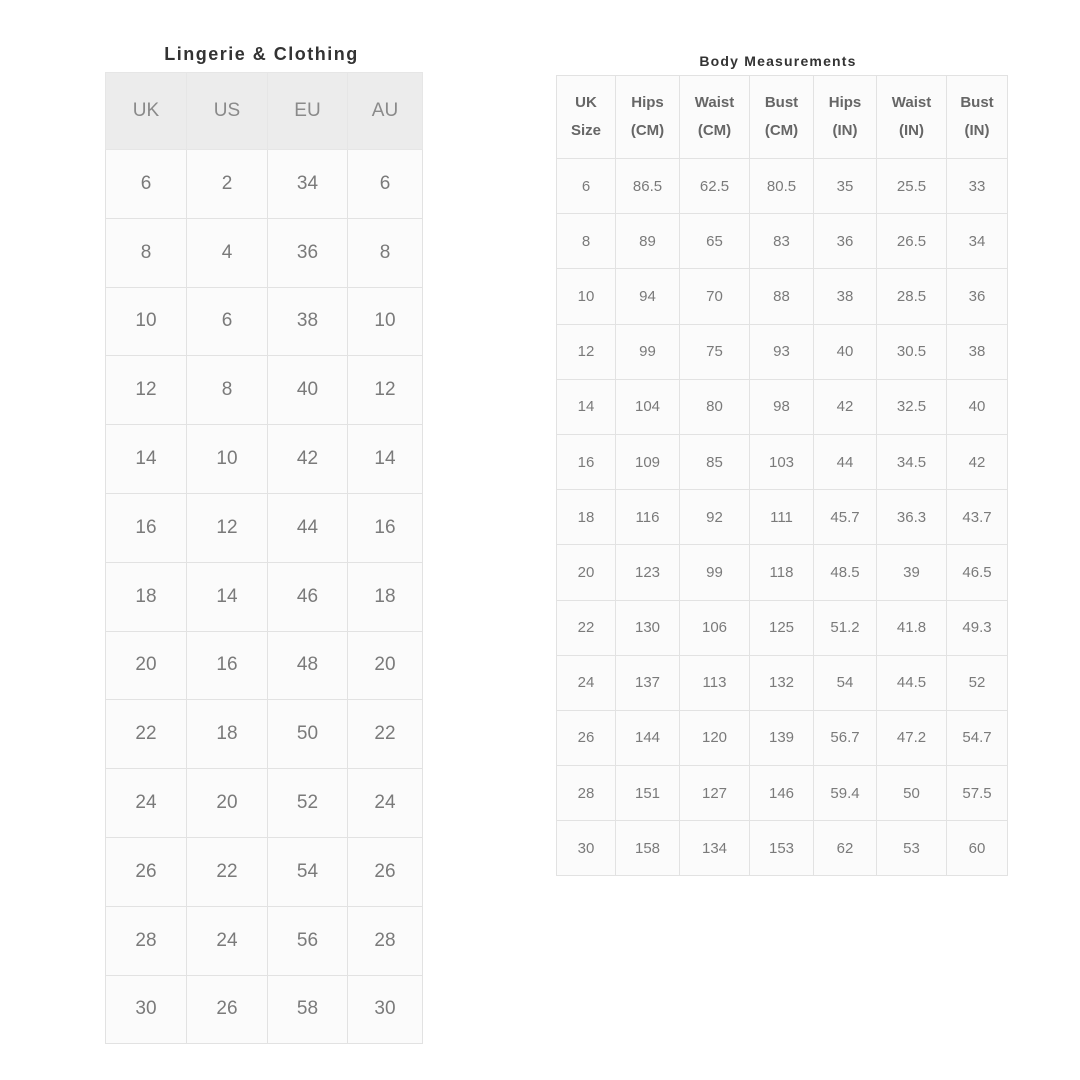 This screenshot has width=1080, height=1080. Describe the element at coordinates (845, 738) in the screenshot. I see `table-cell: 56.7` at that location.